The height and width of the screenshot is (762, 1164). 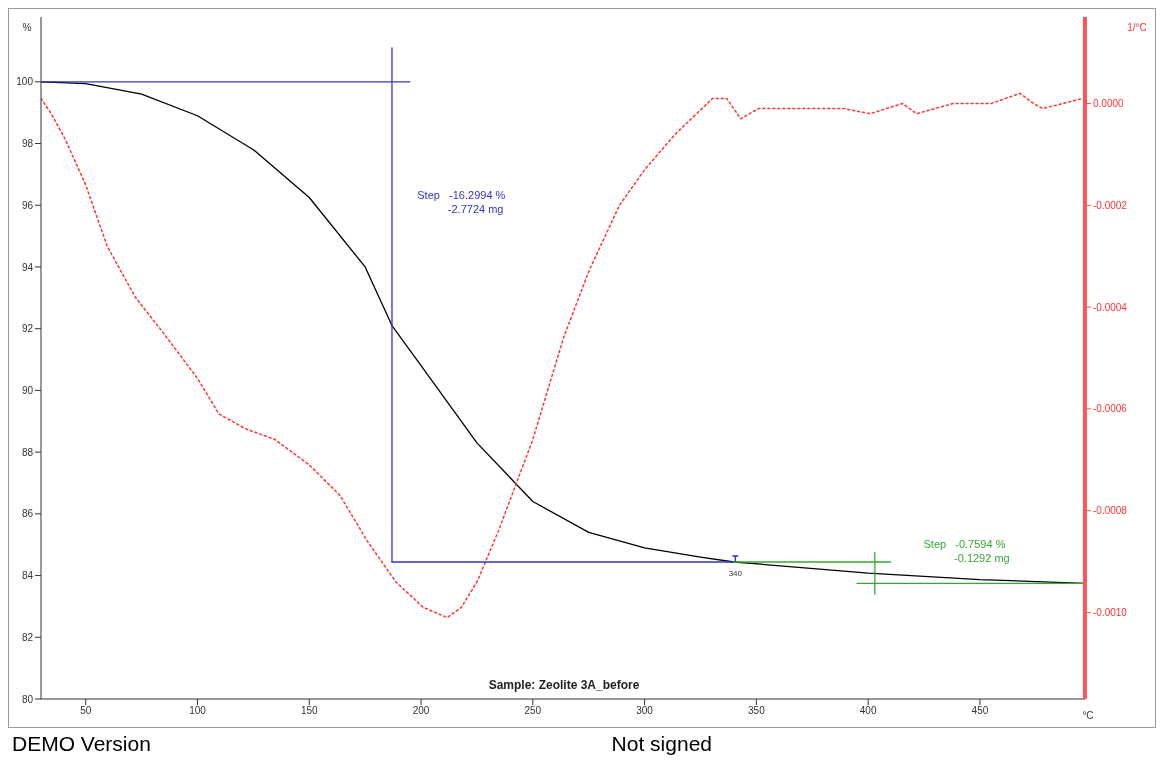 What do you see at coordinates (1110, 205) in the screenshot?
I see `y2-tick-label: -0.0002` at bounding box center [1110, 205].